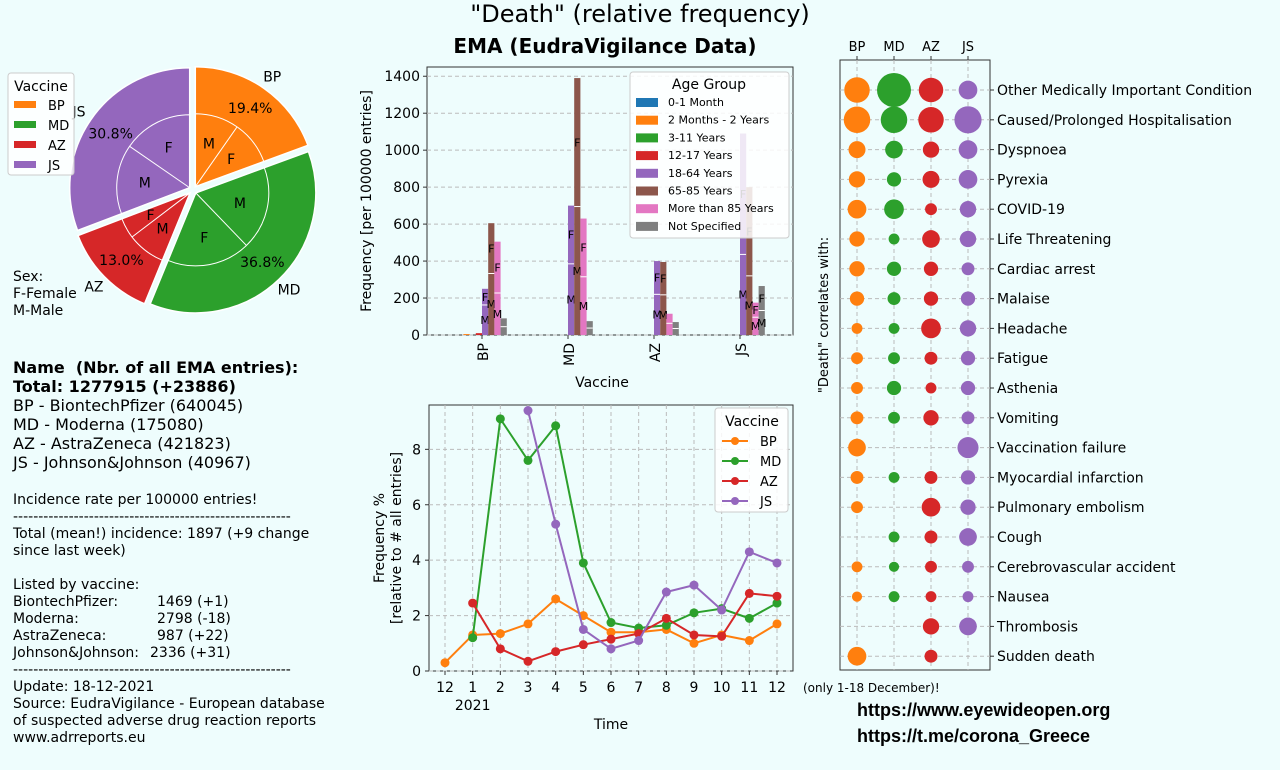  I want to click on row-label: Fatigue, so click(1022, 359).